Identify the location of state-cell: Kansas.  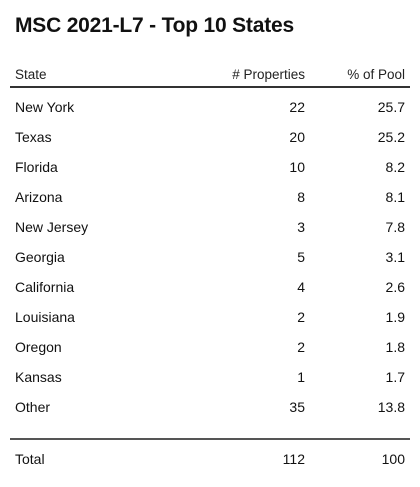
(38, 377).